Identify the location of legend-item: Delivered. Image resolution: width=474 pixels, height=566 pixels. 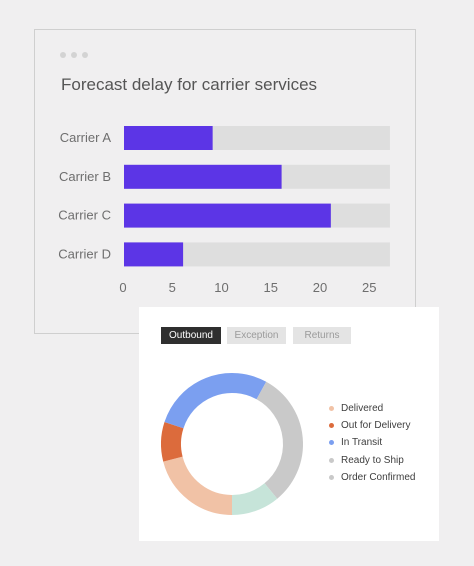
(372, 408).